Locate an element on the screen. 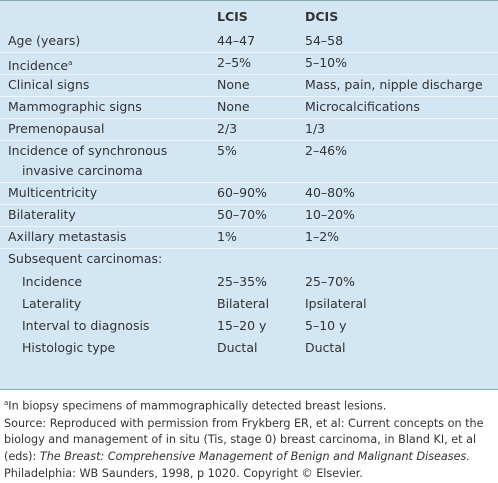 The image size is (498, 483). cell: 15–20 y is located at coordinates (242, 325).